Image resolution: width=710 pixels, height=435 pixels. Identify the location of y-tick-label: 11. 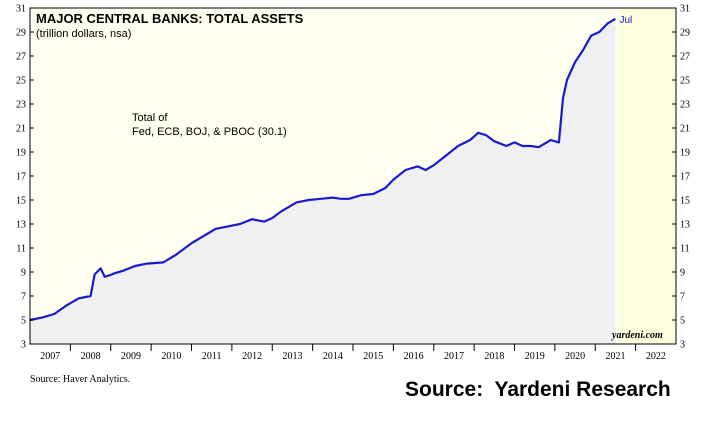
(21, 249).